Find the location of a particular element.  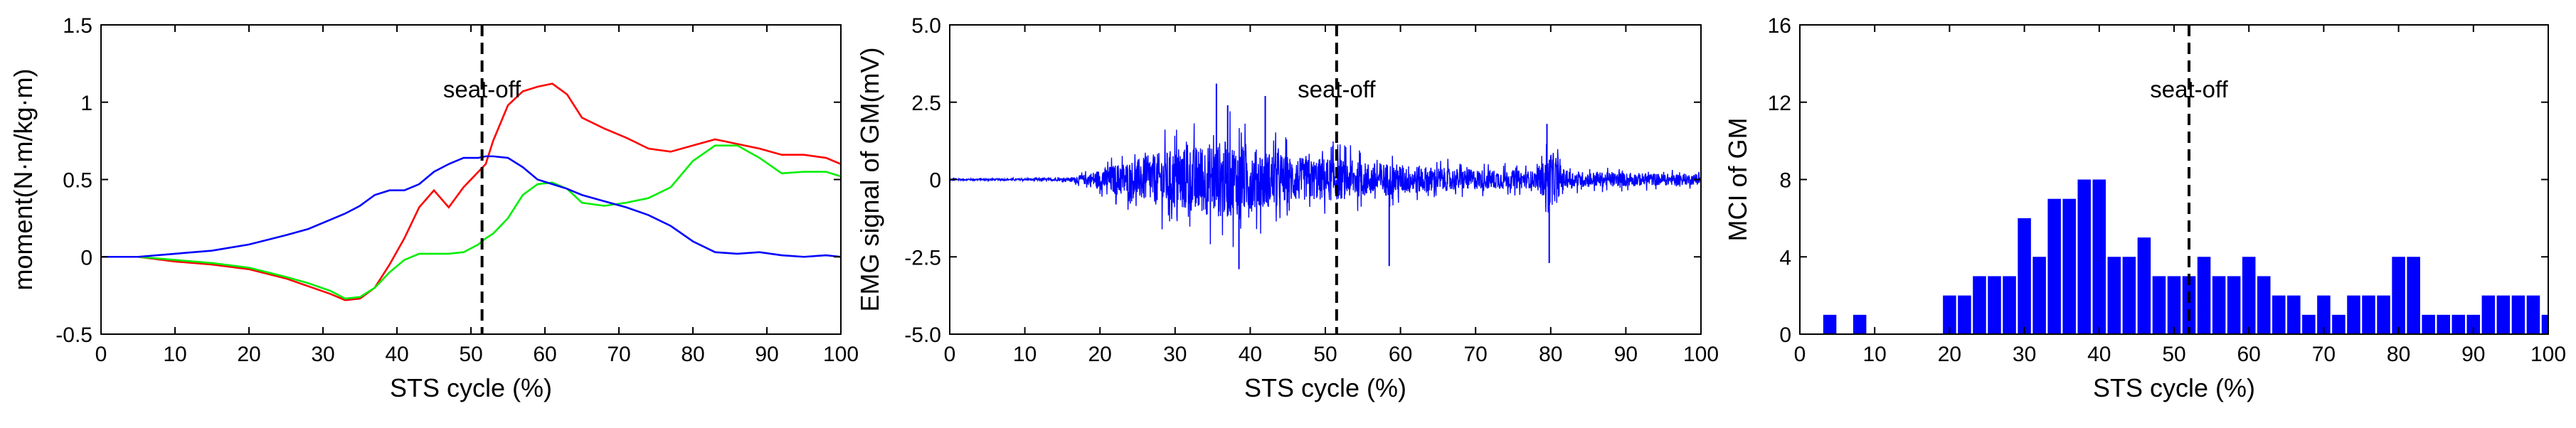

y-axis-label: MCI of GM is located at coordinates (1737, 179).